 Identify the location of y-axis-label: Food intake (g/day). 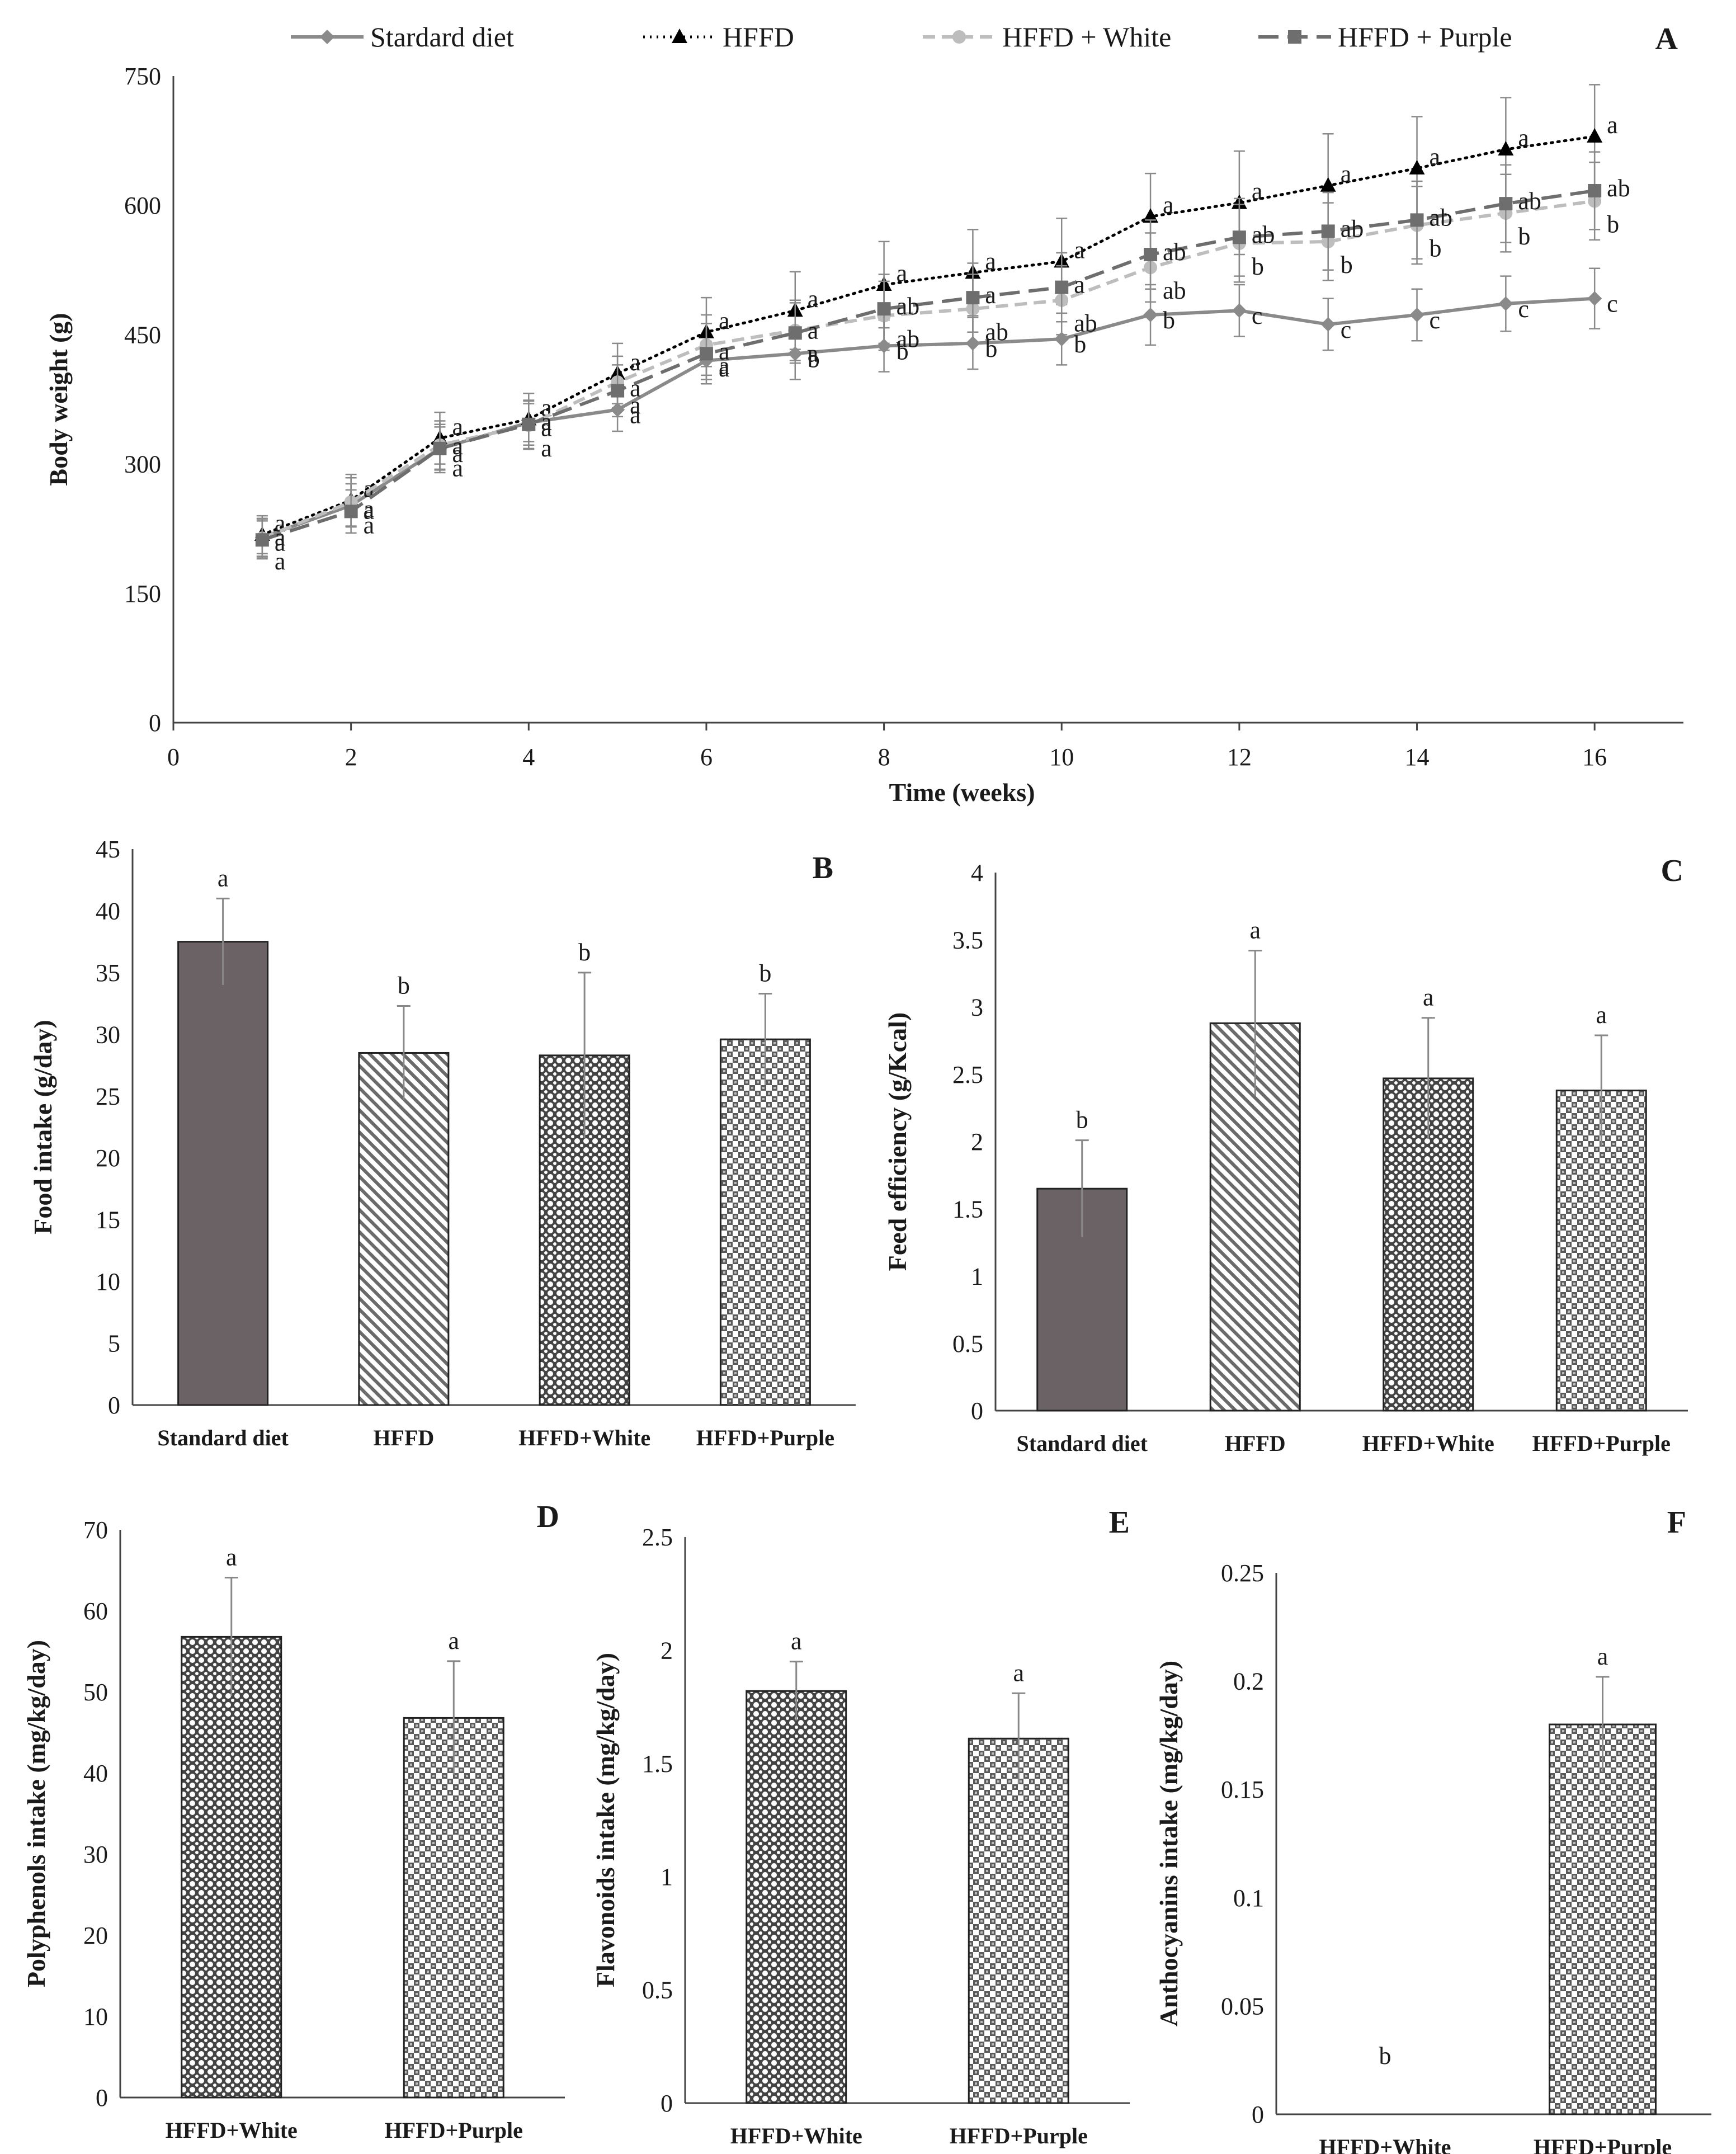
(43, 1127).